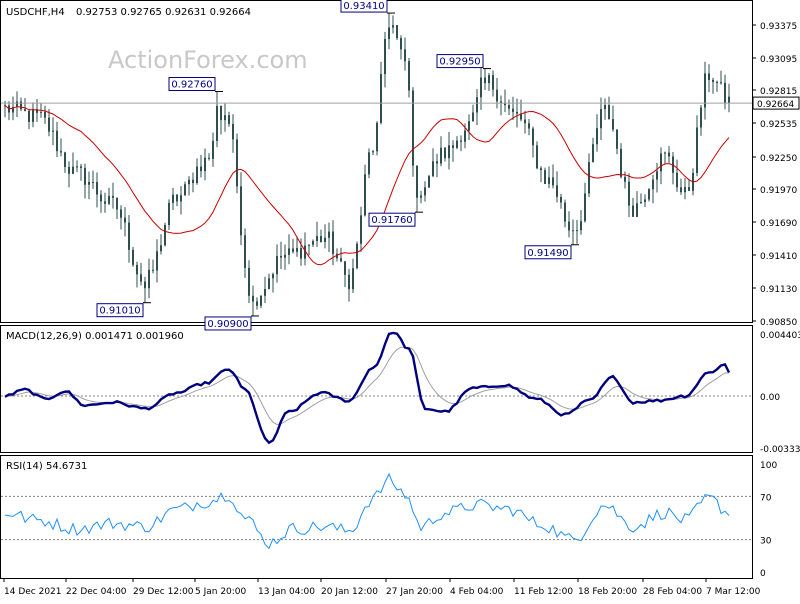 The image size is (800, 604). Describe the element at coordinates (778, 224) in the screenshot. I see `price-tick-label: 0.91690` at that location.